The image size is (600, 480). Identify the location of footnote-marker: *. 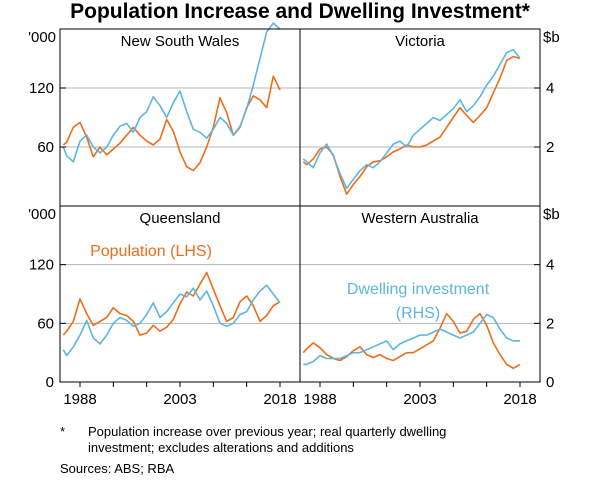
(63, 431).